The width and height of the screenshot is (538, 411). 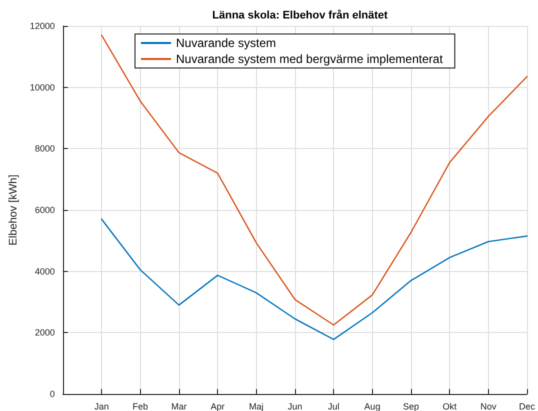 I want to click on y-tick-label: 0, so click(x=52, y=394).